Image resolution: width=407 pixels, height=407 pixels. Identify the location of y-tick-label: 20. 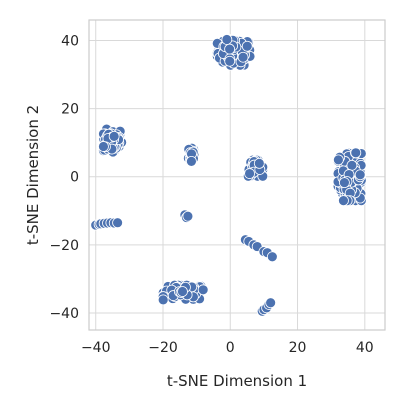
(70, 110).